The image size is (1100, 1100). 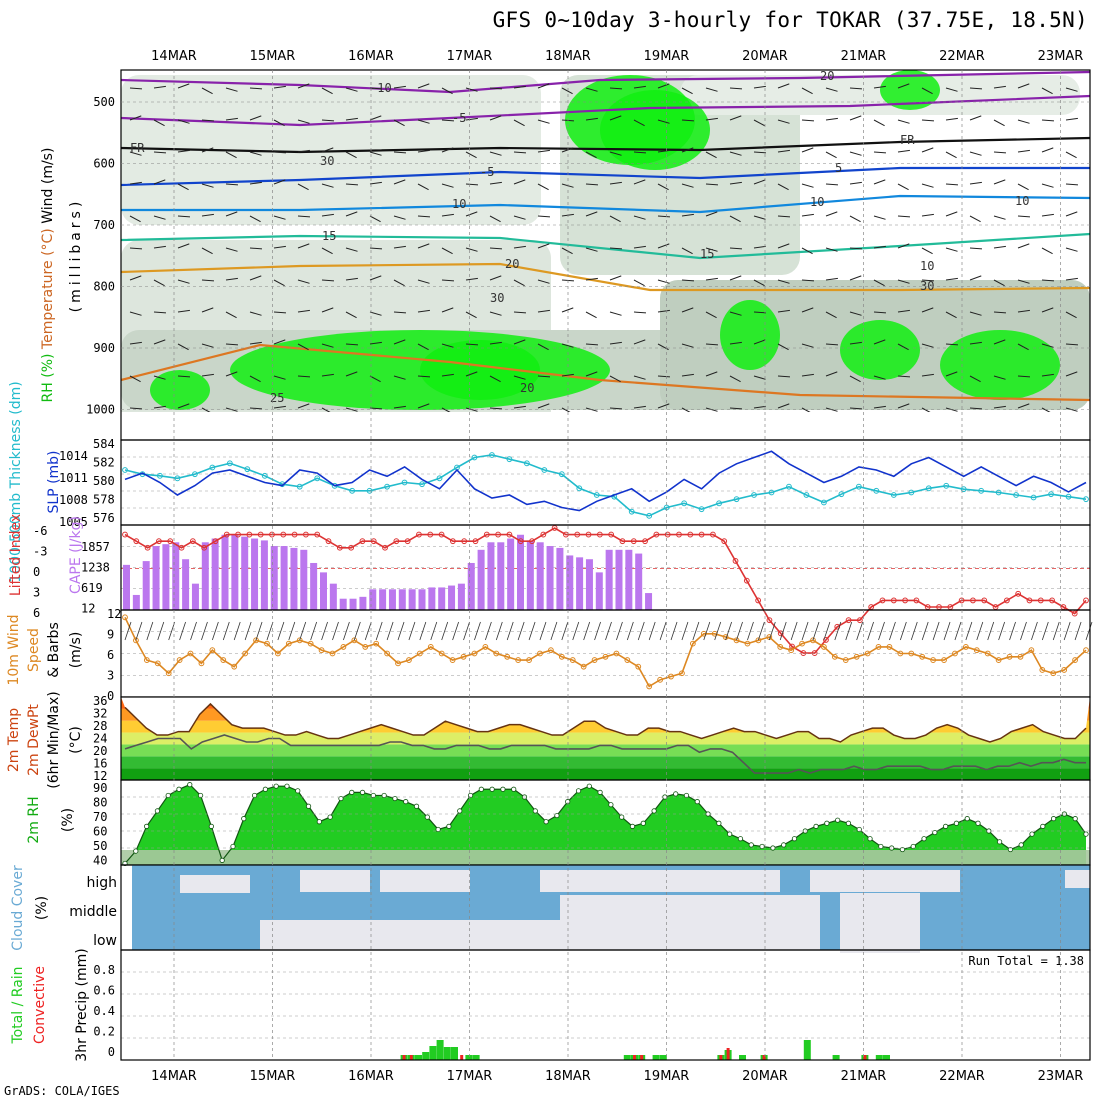 I want to click on precip-ylabel: 3hr Precip (mm), so click(x=82, y=1004).